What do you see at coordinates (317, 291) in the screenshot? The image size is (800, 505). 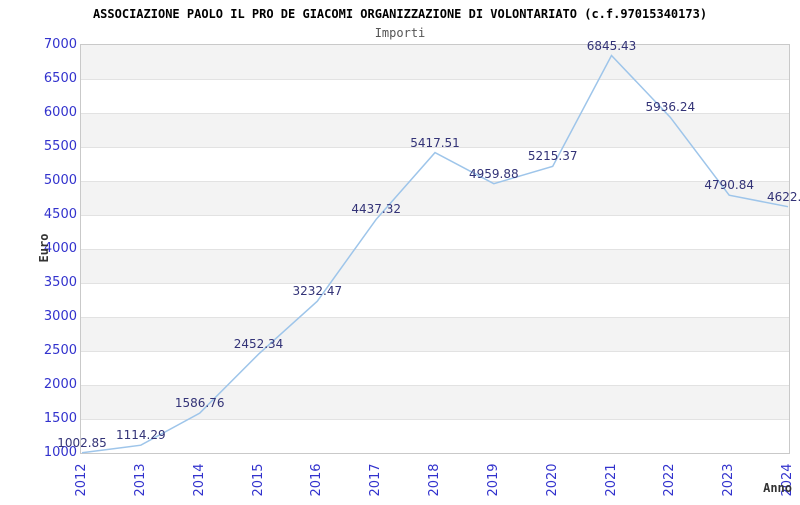 I see `data-point-label: 3232.47` at bounding box center [317, 291].